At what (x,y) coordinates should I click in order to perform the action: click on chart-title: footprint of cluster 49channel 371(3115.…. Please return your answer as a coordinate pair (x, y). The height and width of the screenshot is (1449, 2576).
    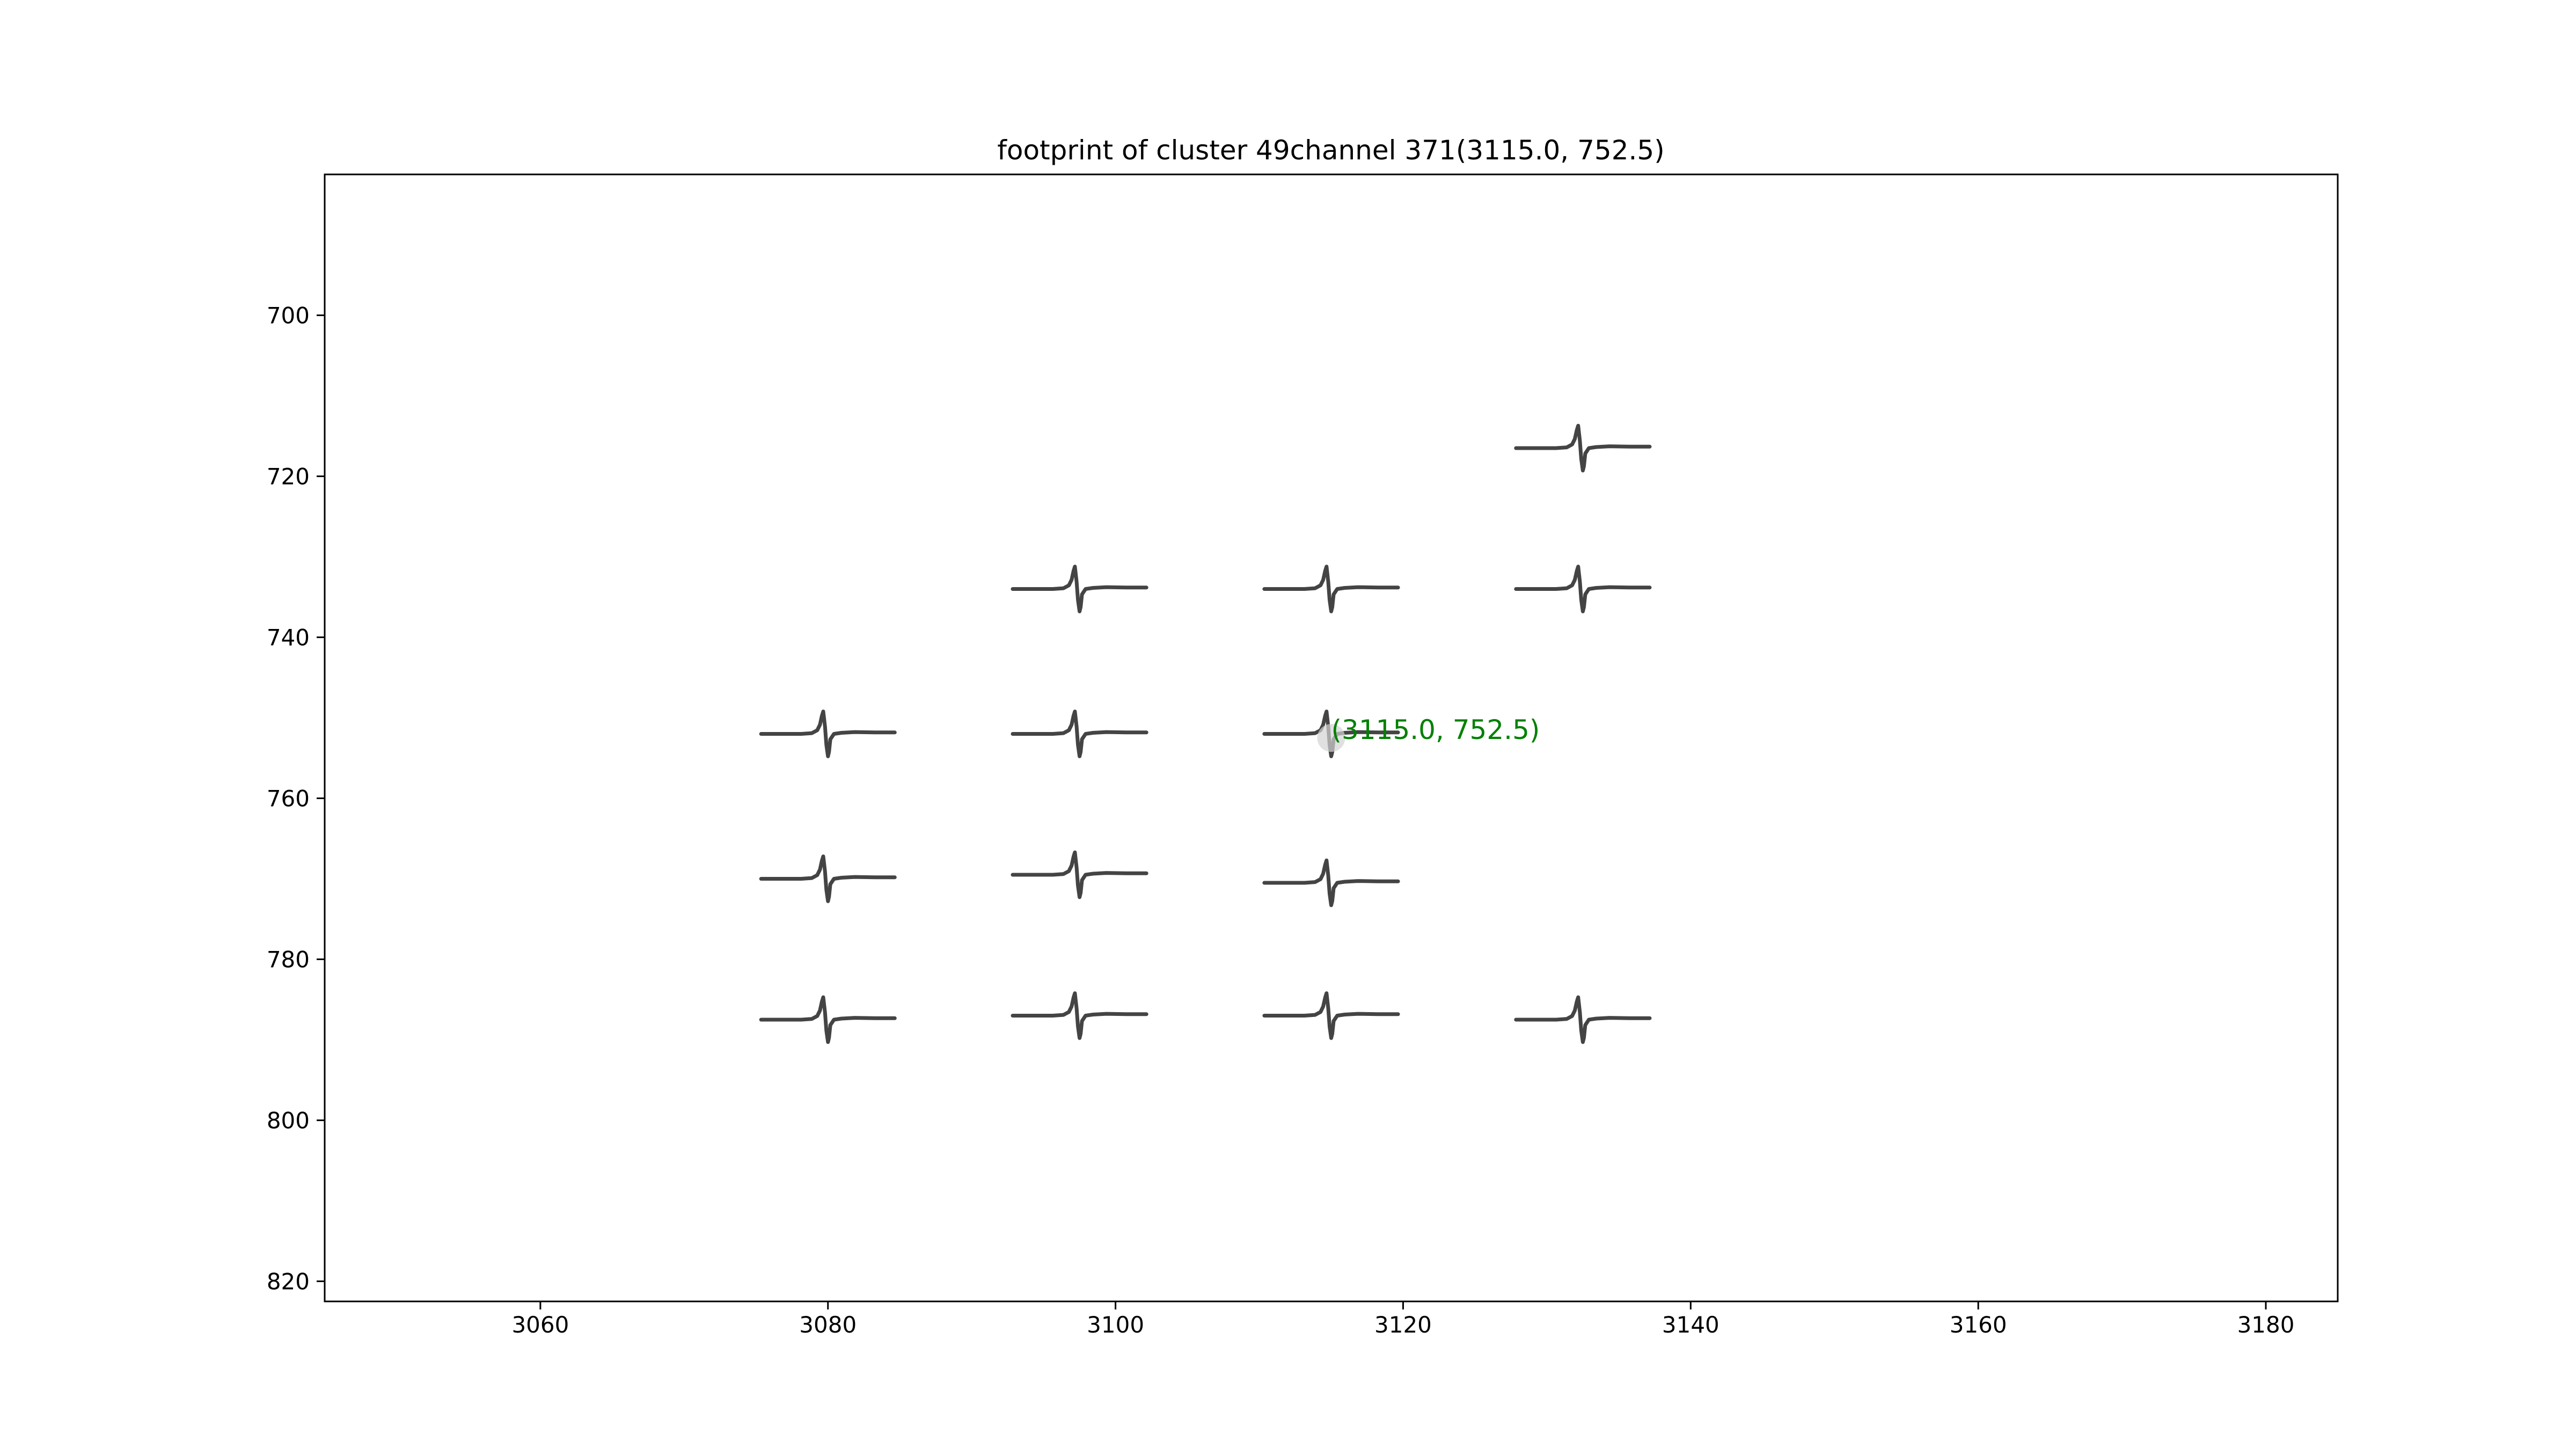
    Looking at the image, I should click on (1330, 150).